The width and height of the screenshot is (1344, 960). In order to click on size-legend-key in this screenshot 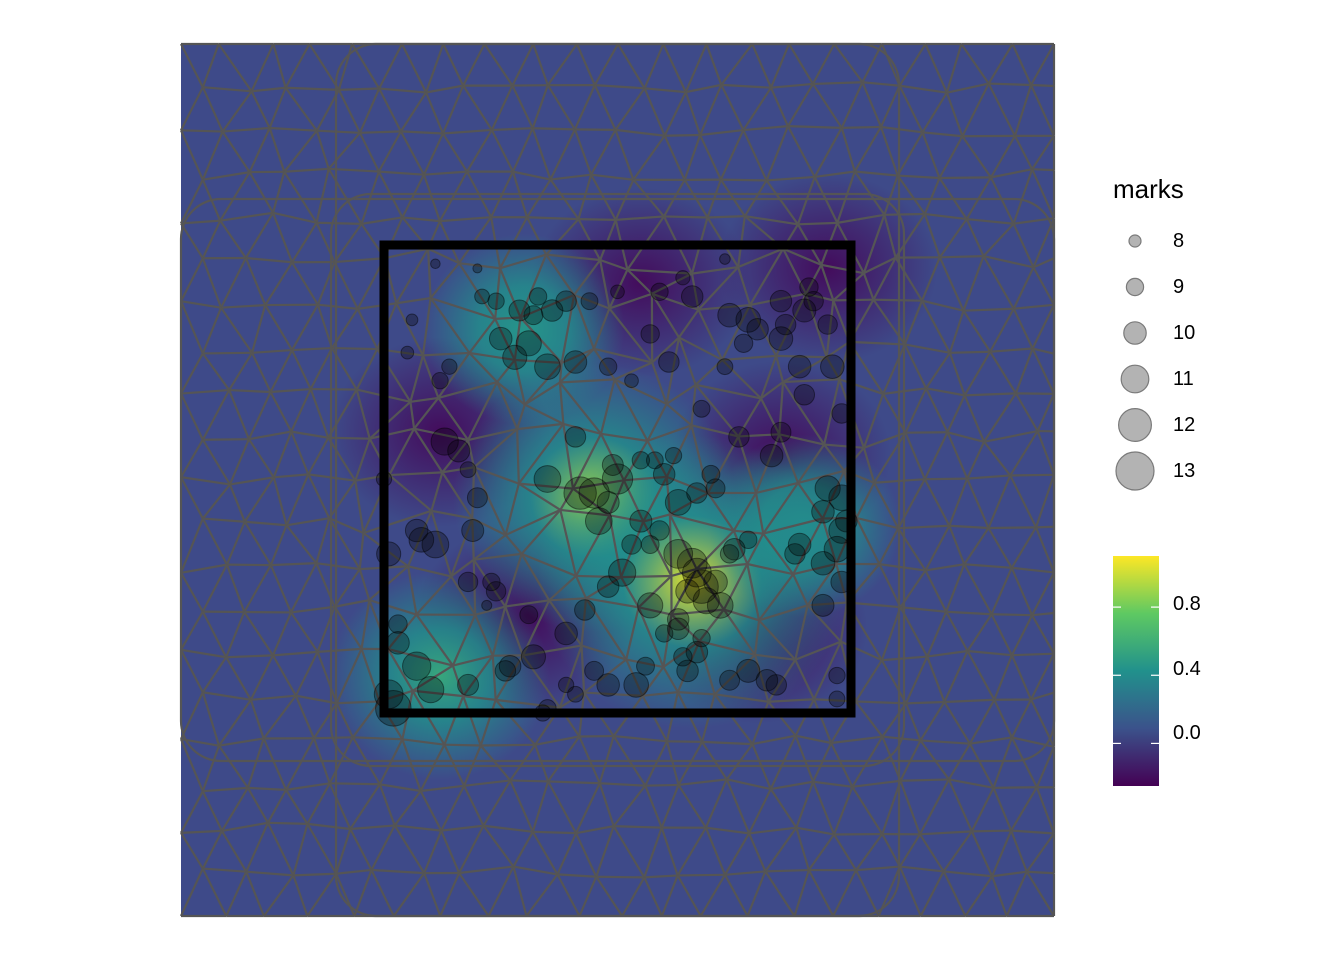, I will do `click(1135, 287)`.